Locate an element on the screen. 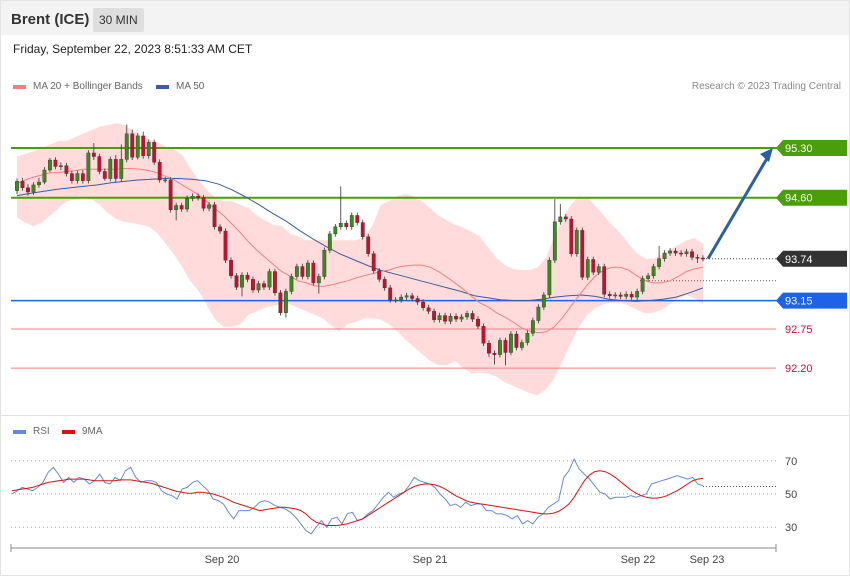 This screenshot has width=850, height=576. rsi-line is located at coordinates (357, 496).